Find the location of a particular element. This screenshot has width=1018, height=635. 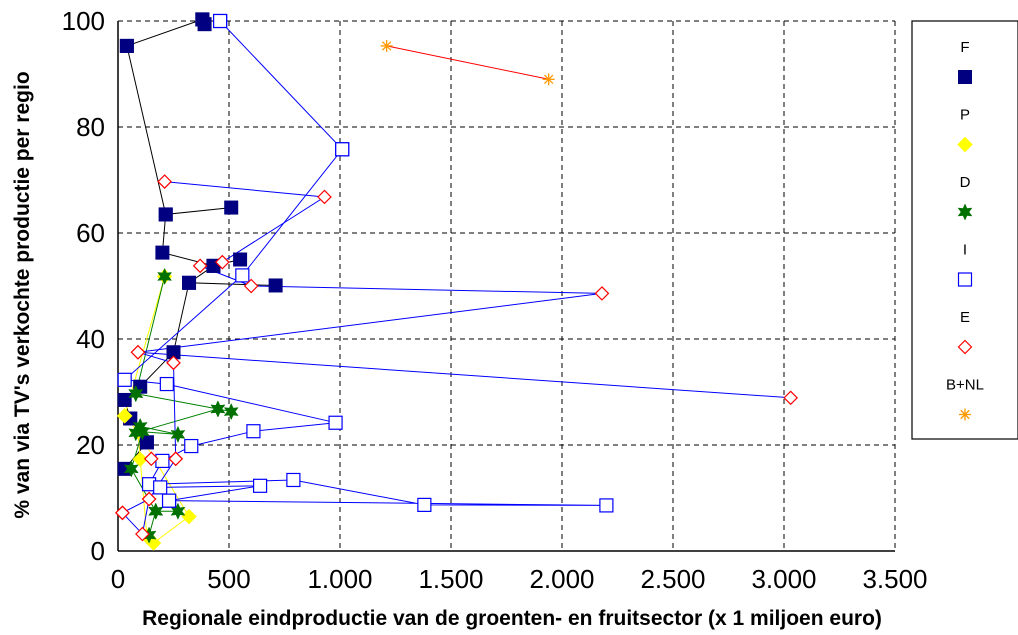

x-tick-label: 3.000 is located at coordinates (783, 579).